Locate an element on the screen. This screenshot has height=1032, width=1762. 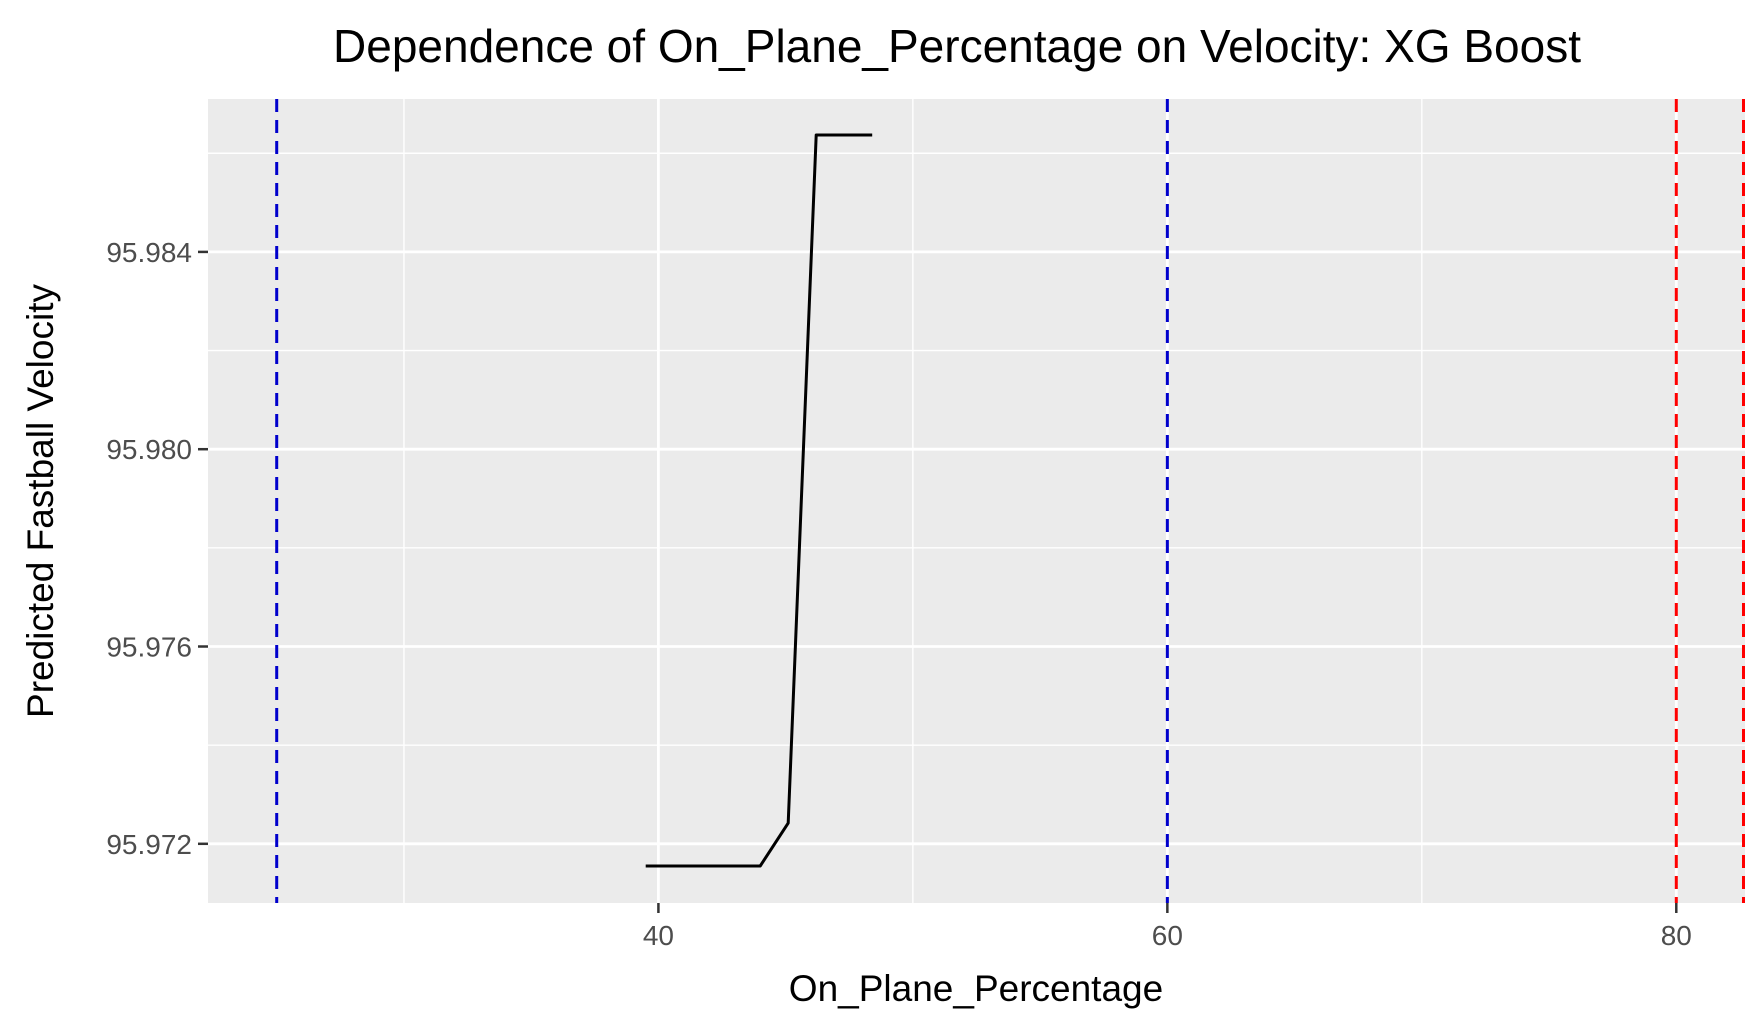
x-tick-label-1: 60 is located at coordinates (1167, 935).